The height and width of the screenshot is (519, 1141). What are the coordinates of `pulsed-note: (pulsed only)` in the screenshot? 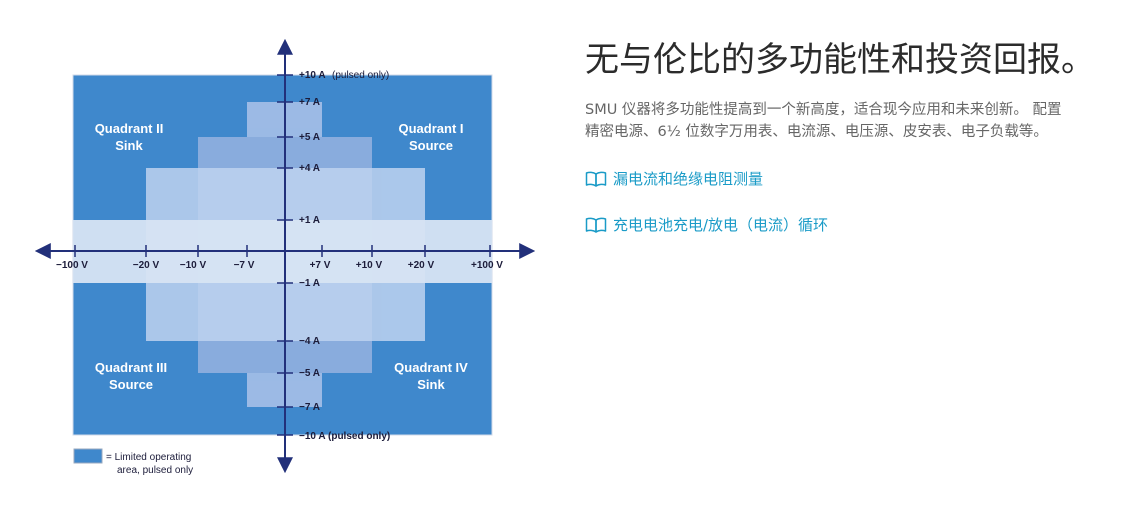 It's located at (360, 75).